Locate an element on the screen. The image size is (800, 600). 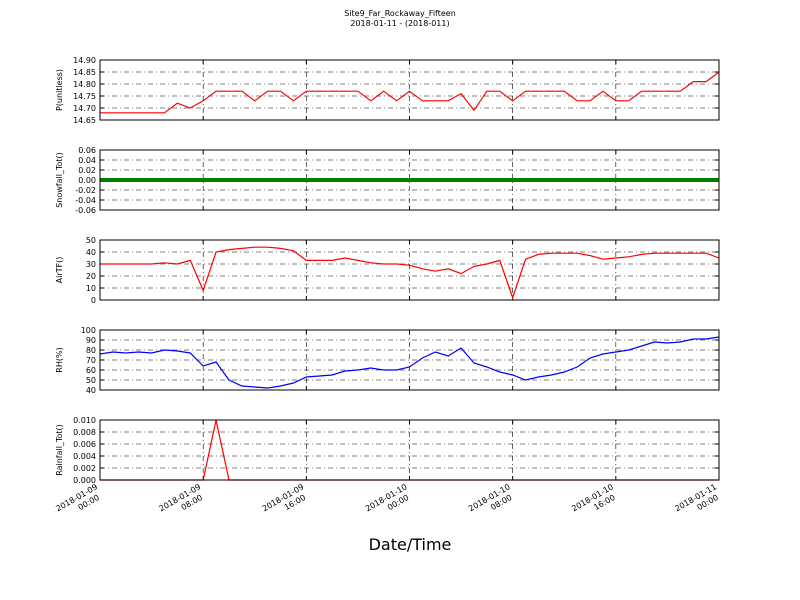
y-tick-label: 0.04 is located at coordinates (87, 160).